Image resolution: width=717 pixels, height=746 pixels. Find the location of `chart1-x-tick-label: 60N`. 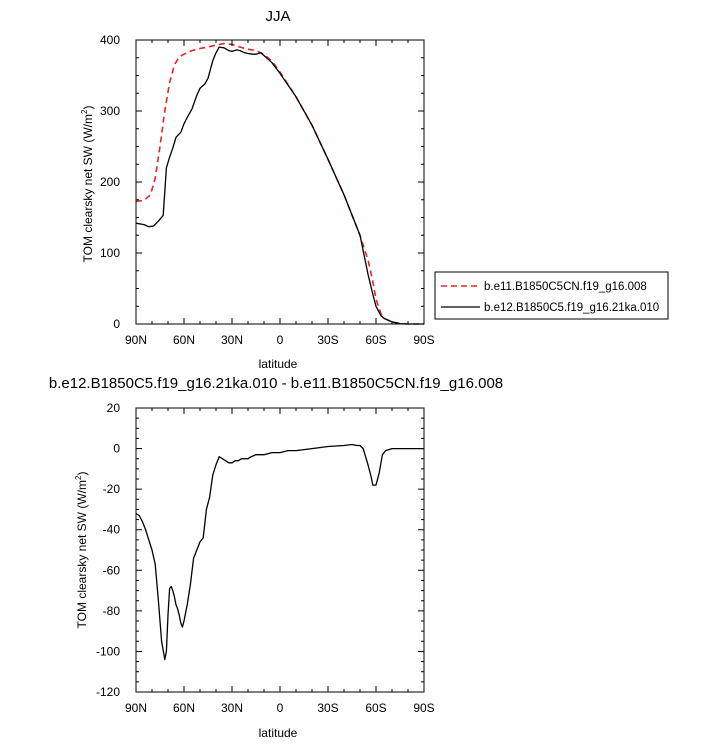

chart1-x-tick-label: 60N is located at coordinates (184, 340).